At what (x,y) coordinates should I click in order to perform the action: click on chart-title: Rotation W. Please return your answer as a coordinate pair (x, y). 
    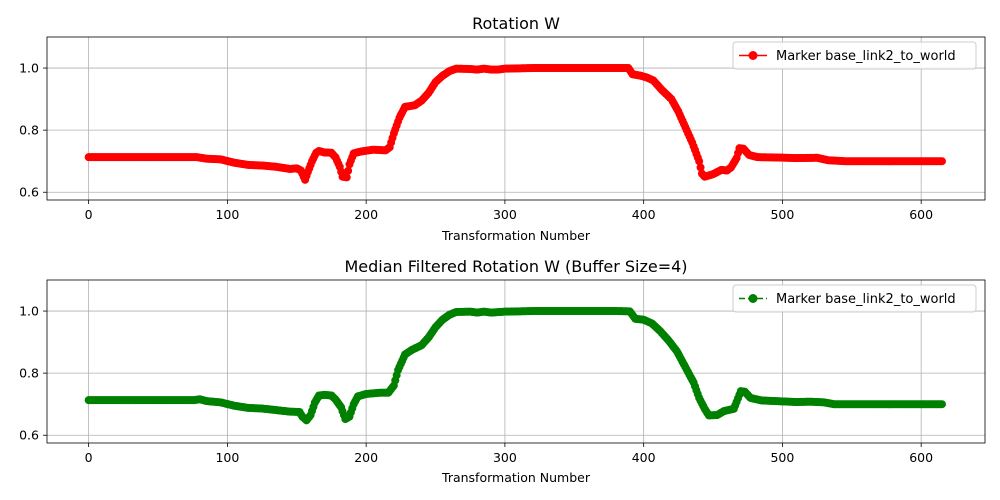
    Looking at the image, I should click on (516, 23).